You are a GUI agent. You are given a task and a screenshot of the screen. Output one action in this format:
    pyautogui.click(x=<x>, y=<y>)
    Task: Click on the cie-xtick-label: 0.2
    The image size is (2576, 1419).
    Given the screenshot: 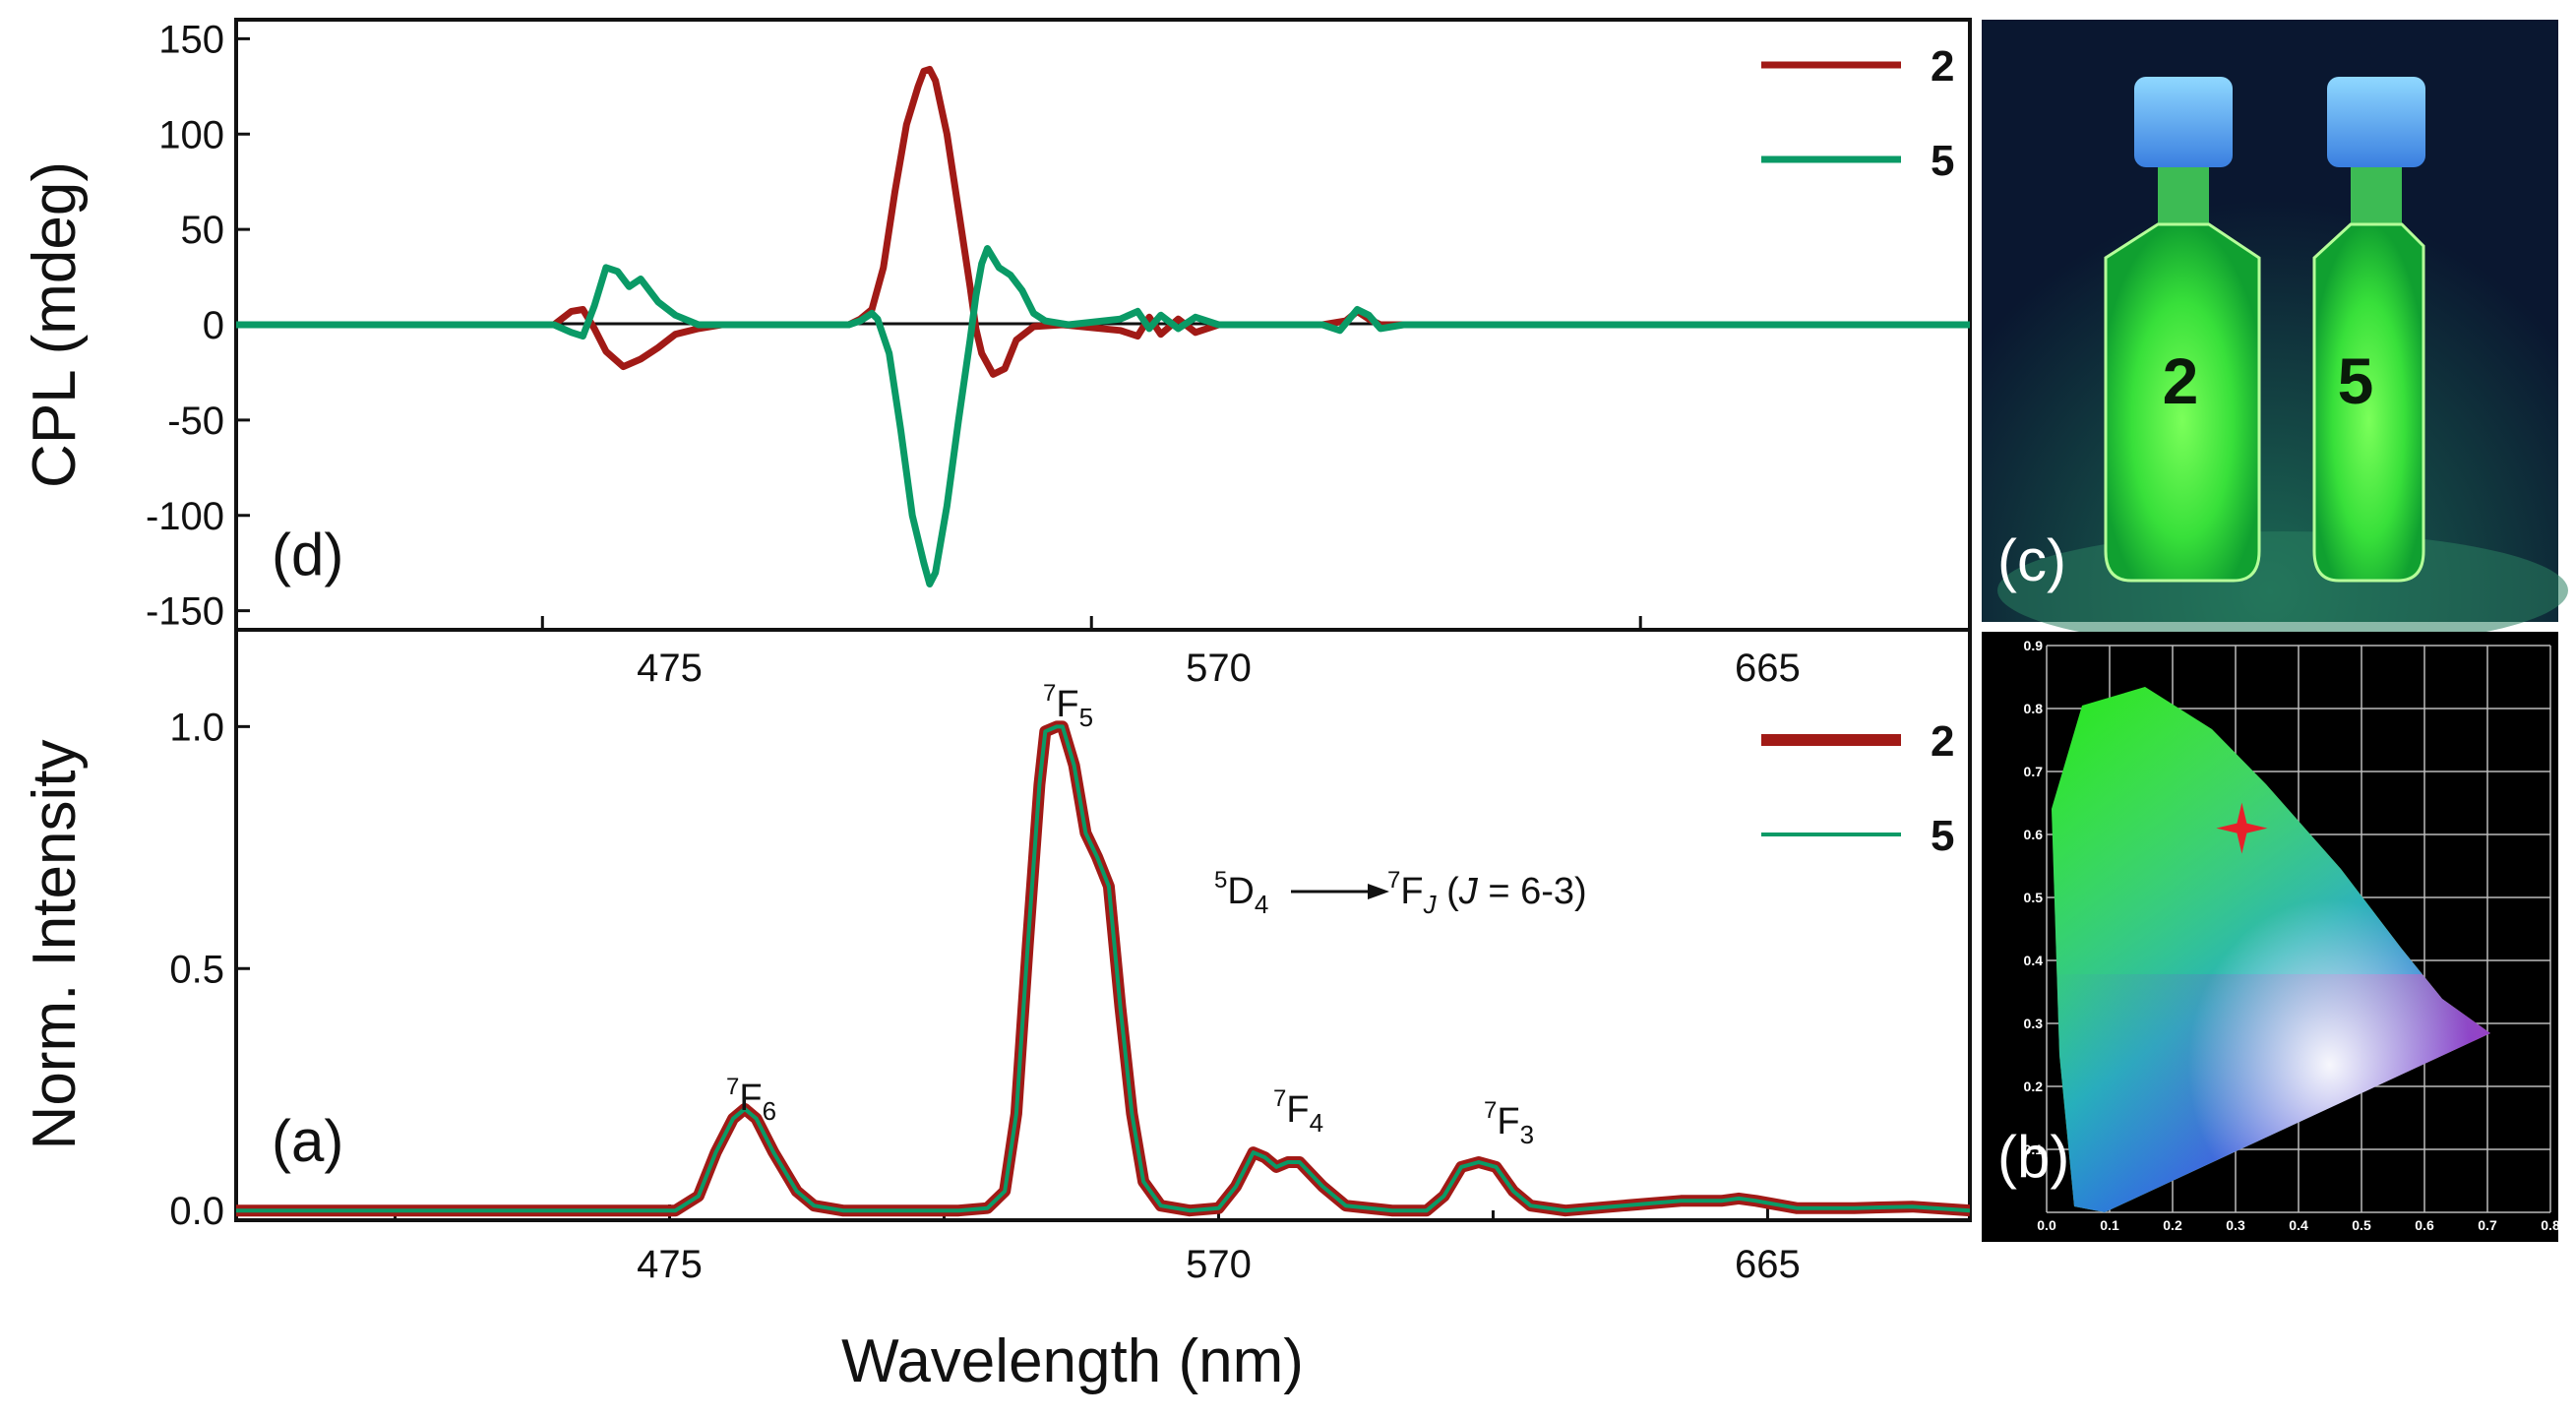 What is the action you would take?
    pyautogui.click(x=2172, y=1225)
    